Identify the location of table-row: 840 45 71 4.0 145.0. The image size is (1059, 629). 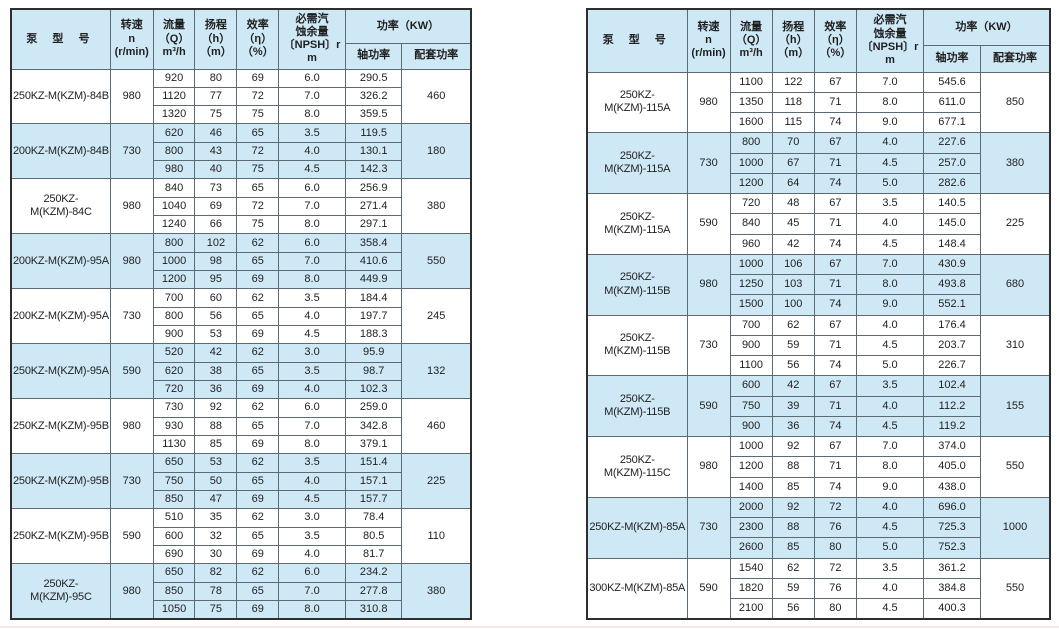
(818, 224).